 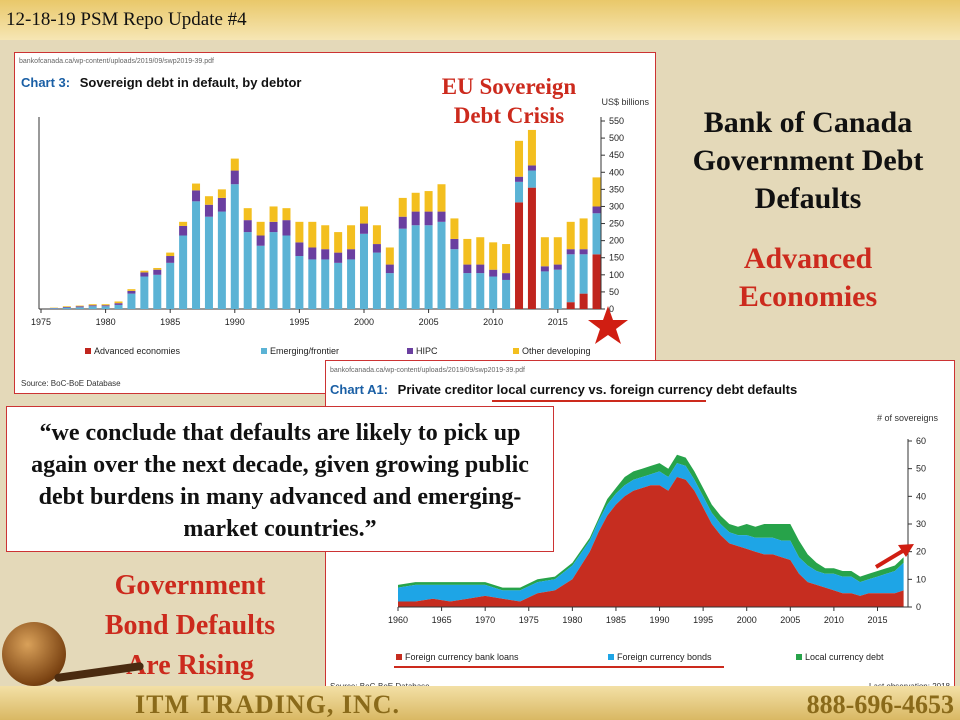 What do you see at coordinates (376, 235) in the screenshot?
I see `bar-other-developing-2001` at bounding box center [376, 235].